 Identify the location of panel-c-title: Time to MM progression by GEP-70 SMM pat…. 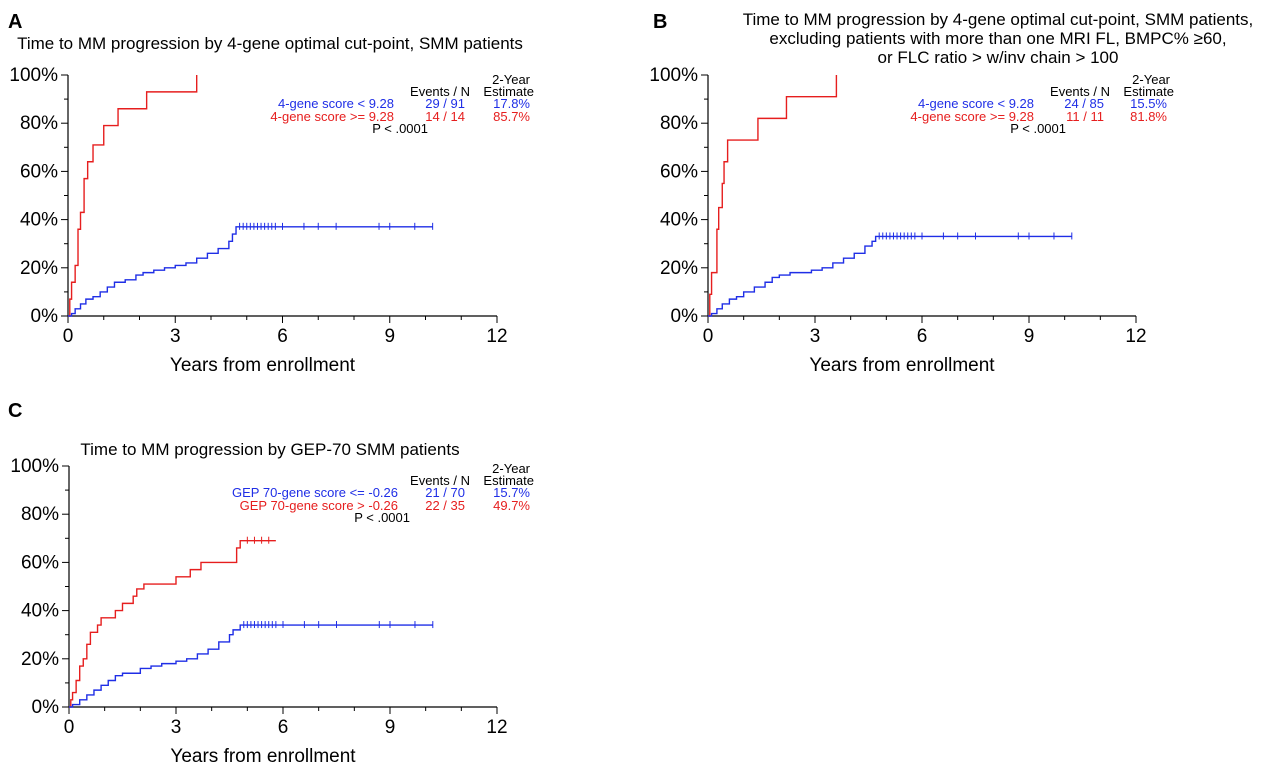
(269, 449).